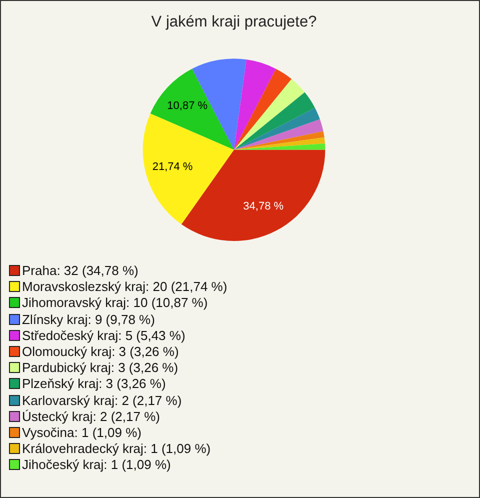 This screenshot has width=480, height=498. What do you see at coordinates (88, 319) in the screenshot?
I see `legend-label: Zlínsky kraj: 9 (9,78 %)` at bounding box center [88, 319].